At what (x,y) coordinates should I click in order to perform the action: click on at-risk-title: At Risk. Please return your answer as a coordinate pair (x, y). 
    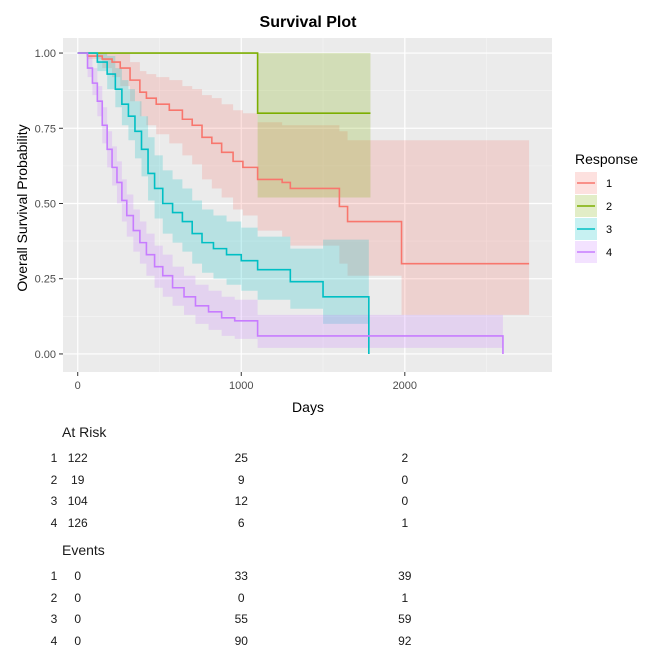
    Looking at the image, I should click on (84, 432).